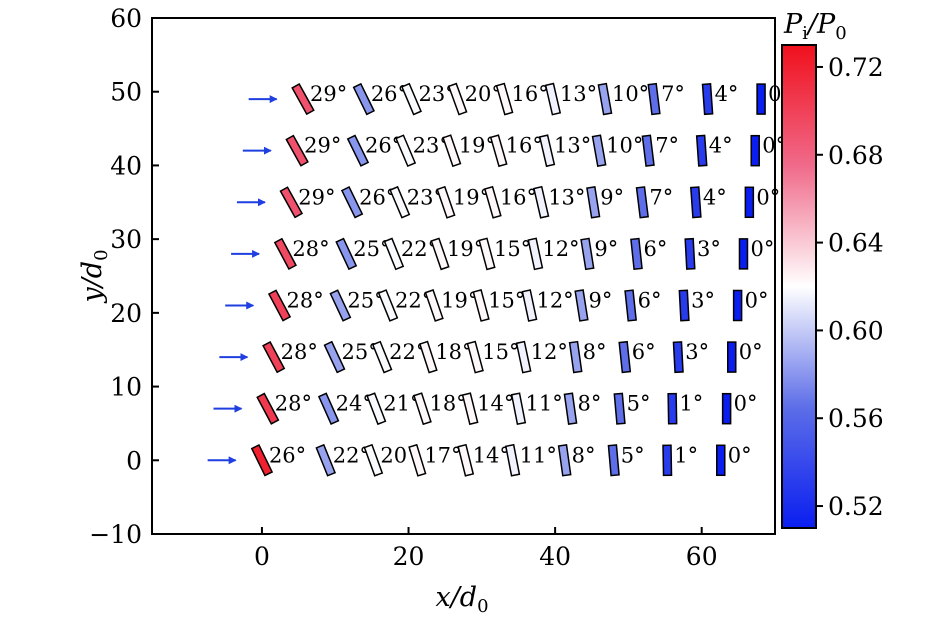  Describe the element at coordinates (126, 92) in the screenshot. I see `y-tick-label: 50` at that location.